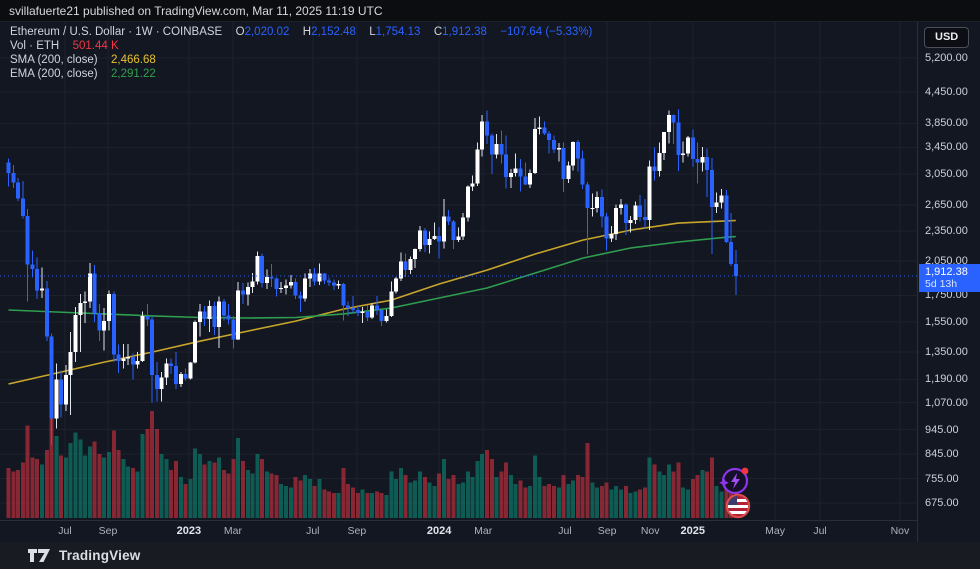 Image resolution: width=980 pixels, height=569 pixels. I want to click on last-price-badge: 1,912.38 5d 13h, so click(949, 277).